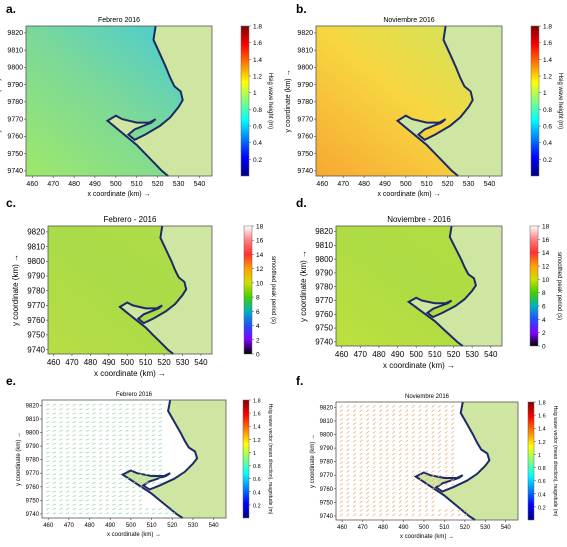 This screenshot has width=567, height=547. I want to click on y-axis-label: y coordinate (km) →, so click(288, 100).